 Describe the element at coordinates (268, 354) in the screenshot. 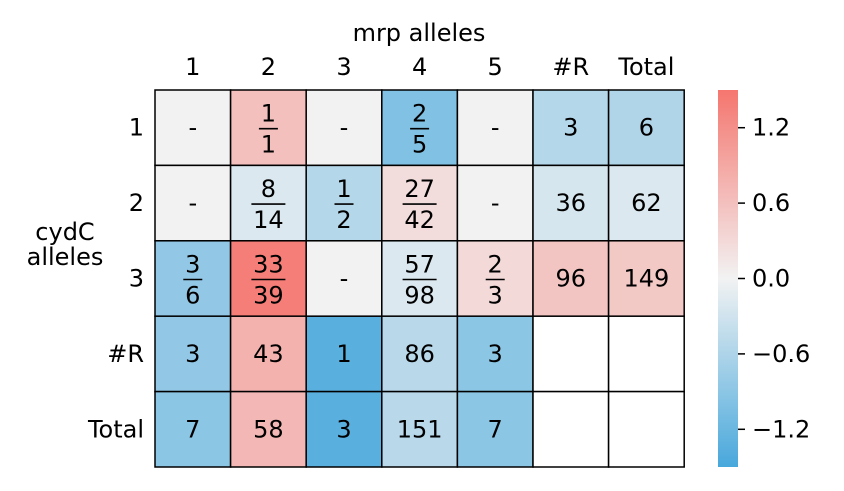

I see `cell-value: 43` at that location.